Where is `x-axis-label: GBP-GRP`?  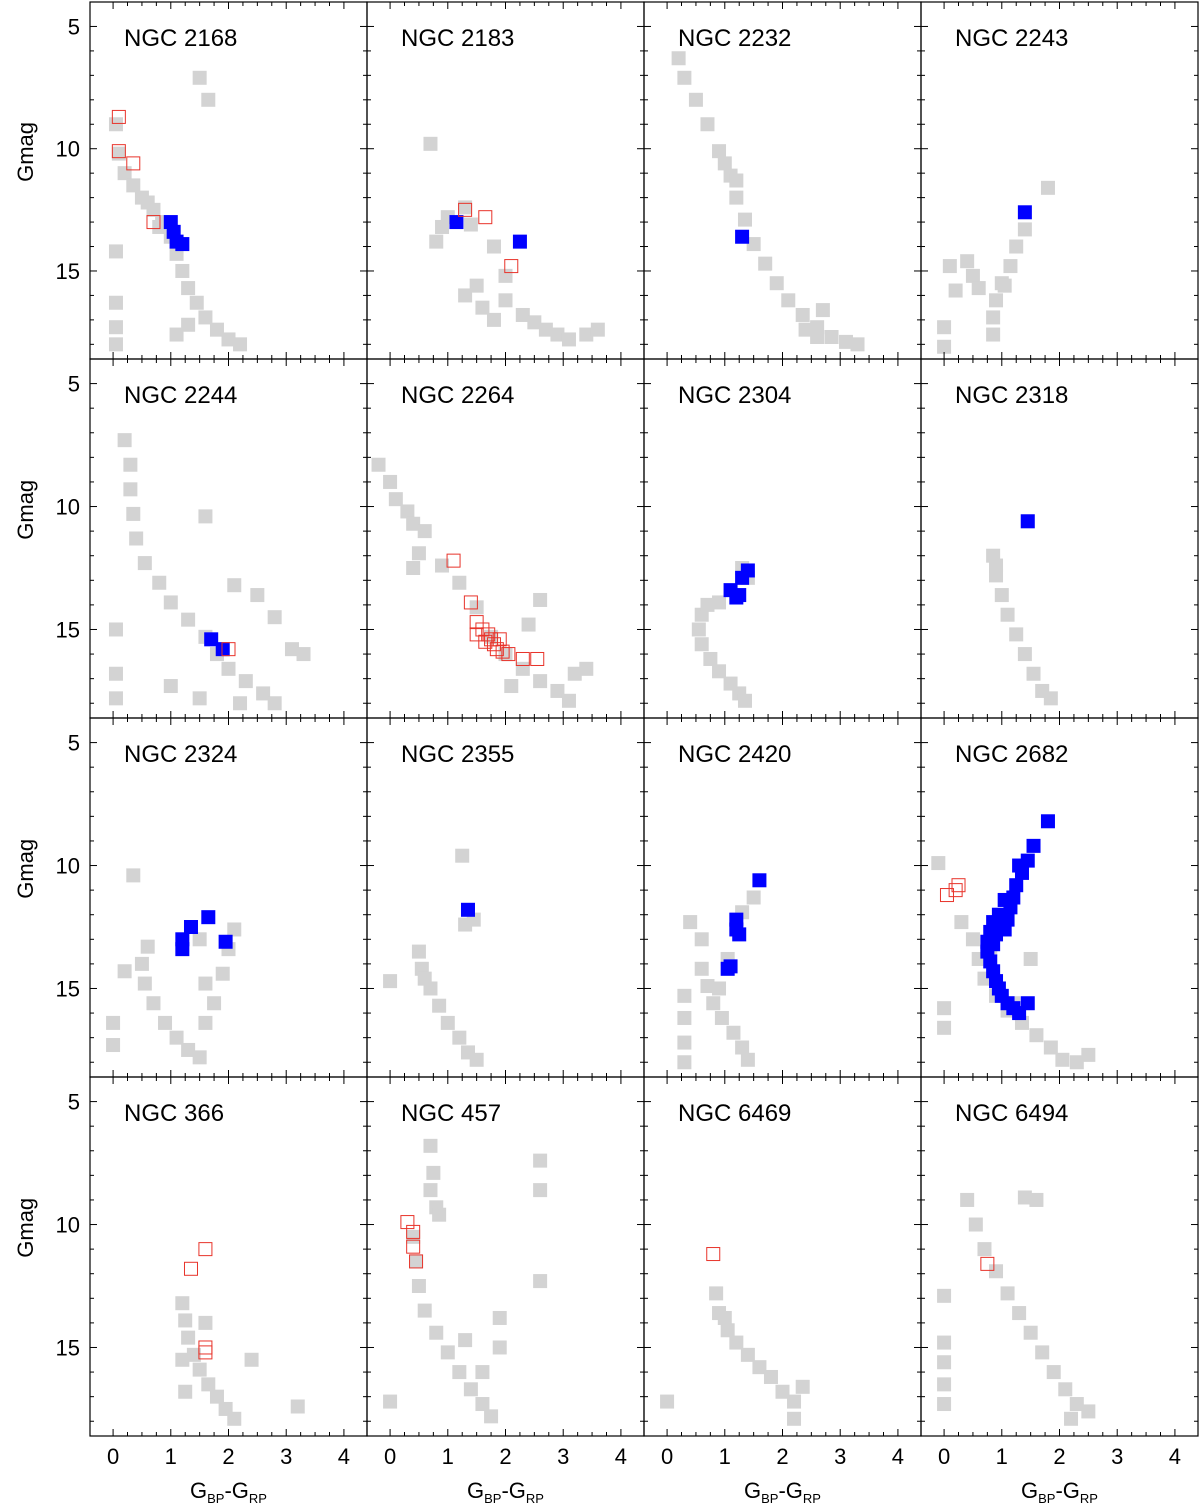
x-axis-label: GBP-GRP is located at coordinates (1059, 1492).